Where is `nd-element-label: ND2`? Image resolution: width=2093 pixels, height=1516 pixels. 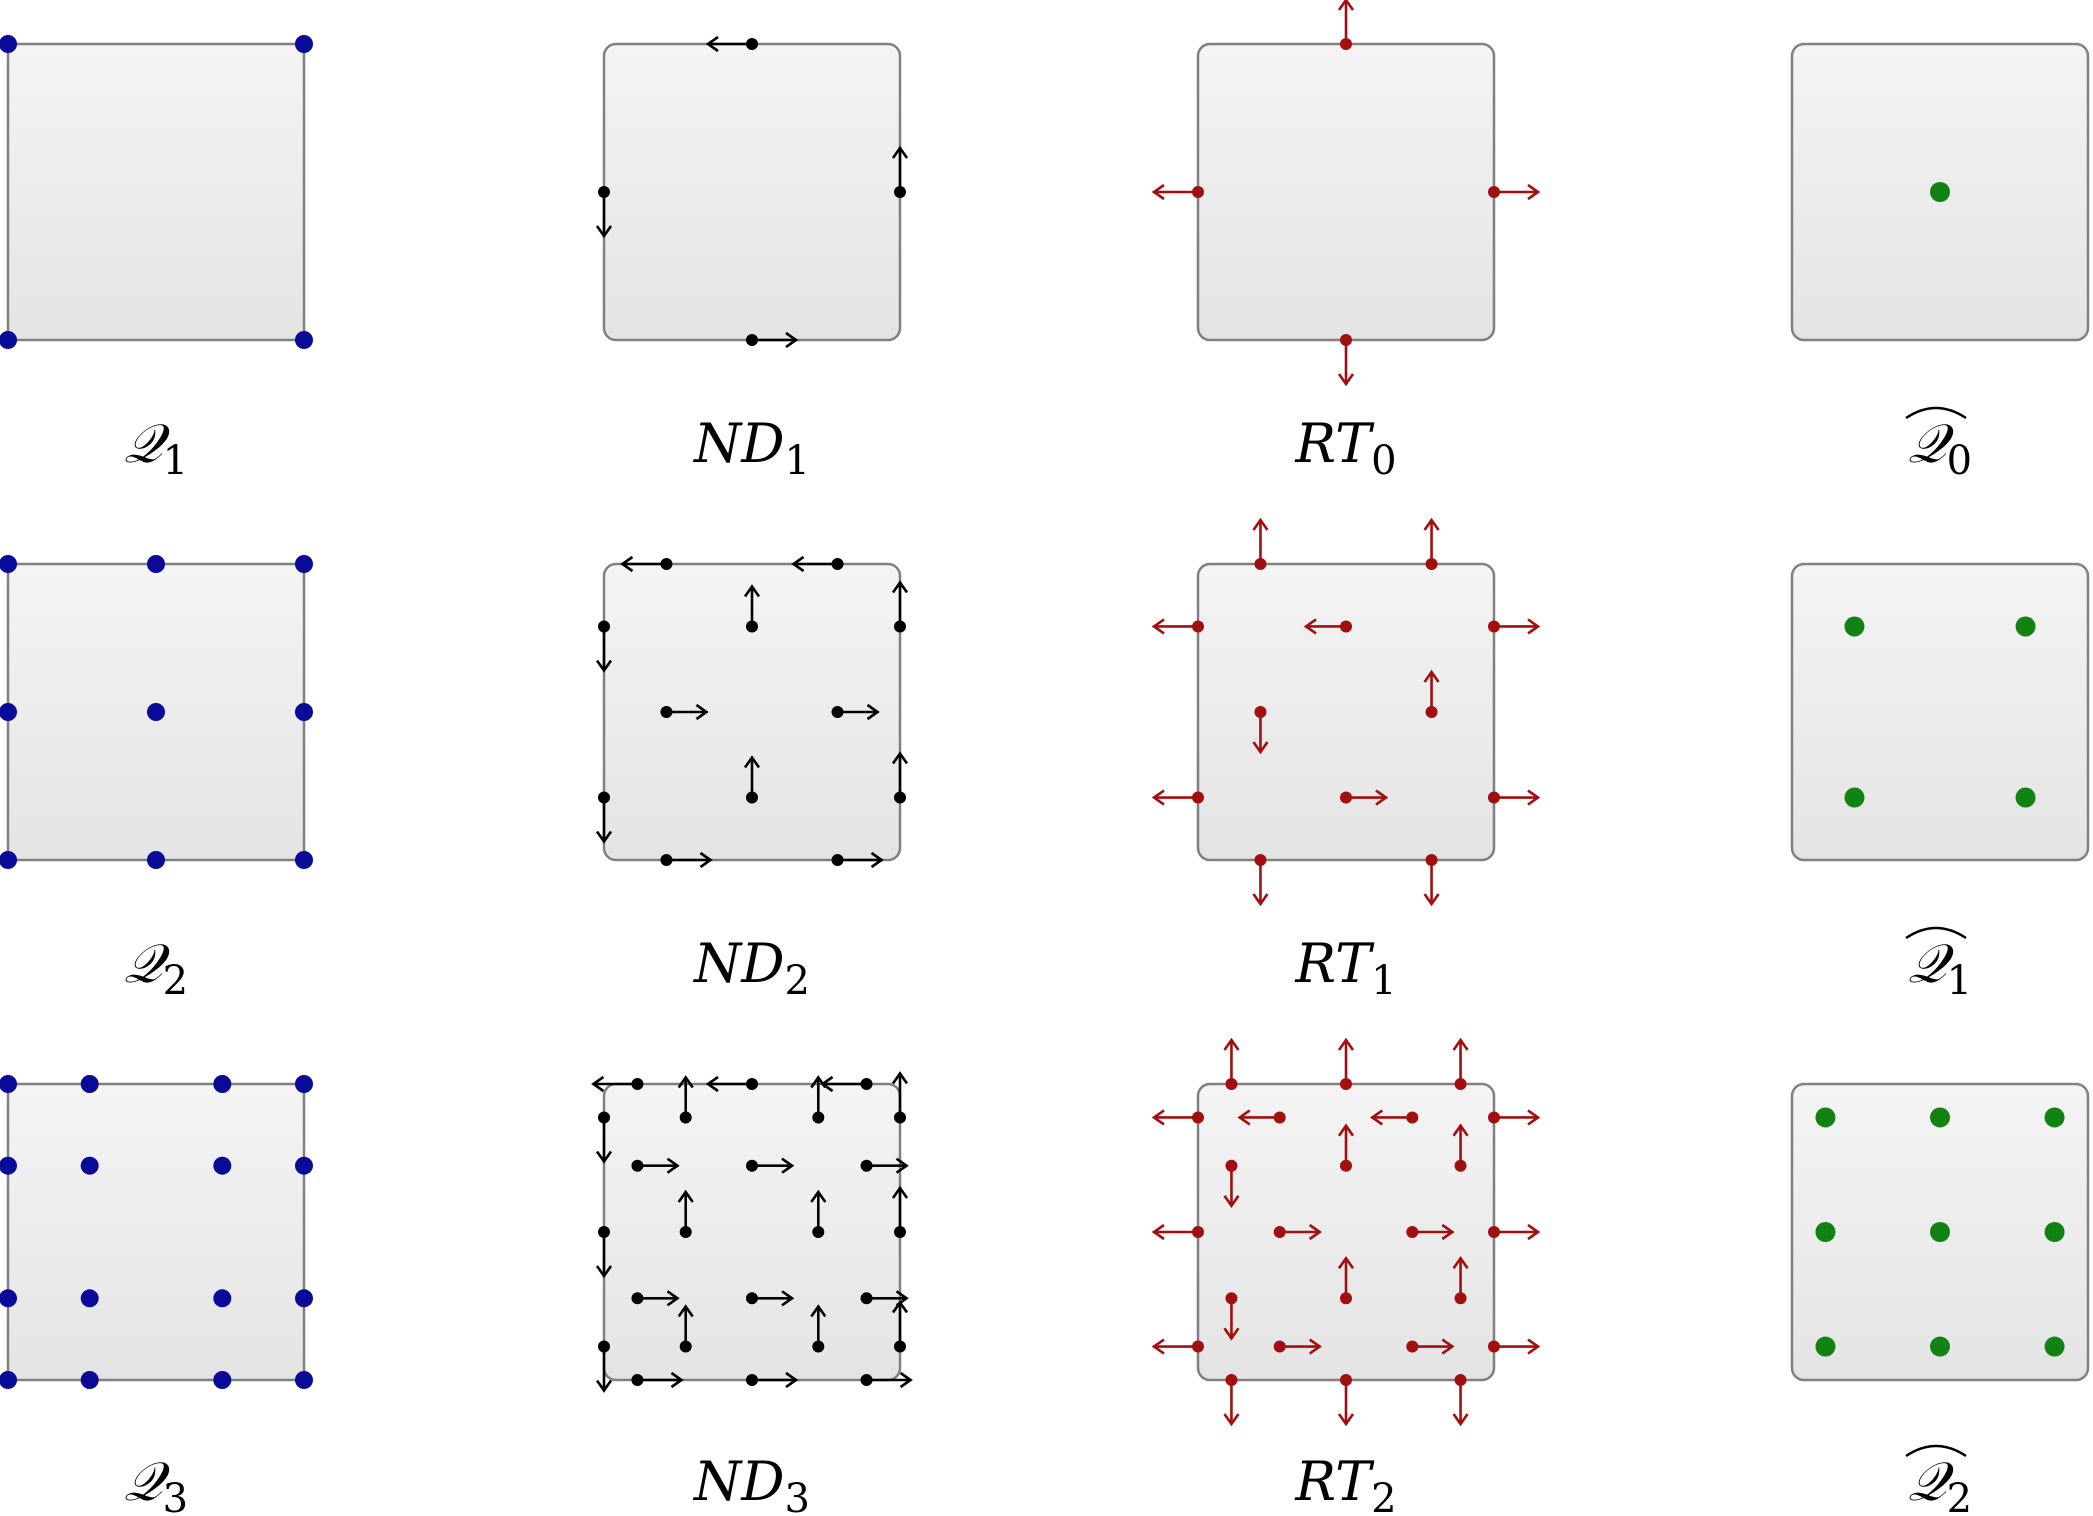
nd-element-label: ND2 is located at coordinates (751, 968).